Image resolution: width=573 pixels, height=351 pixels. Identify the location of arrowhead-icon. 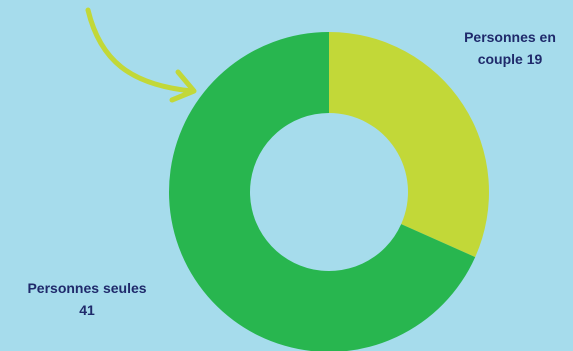
(183, 86).